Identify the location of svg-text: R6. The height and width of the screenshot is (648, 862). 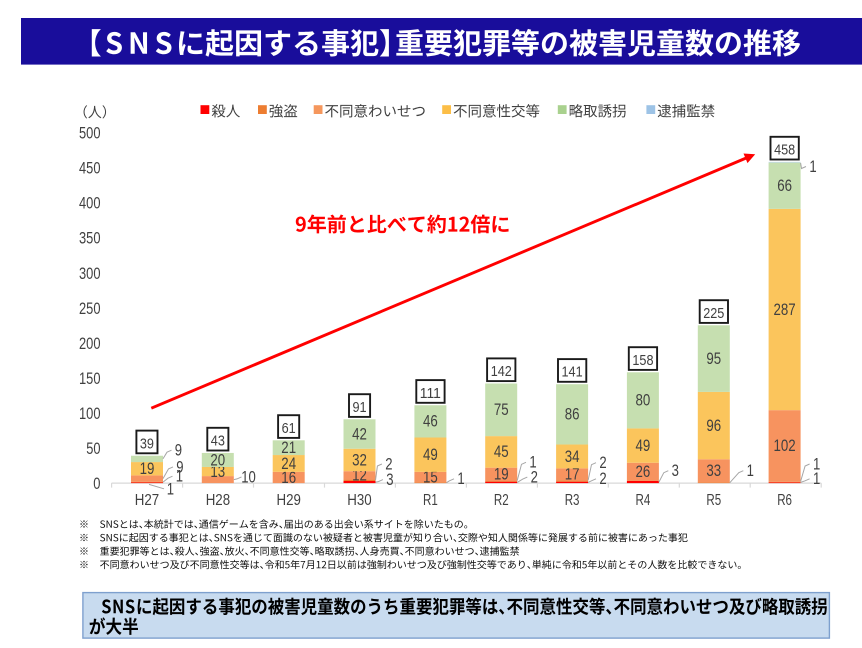
(784, 500).